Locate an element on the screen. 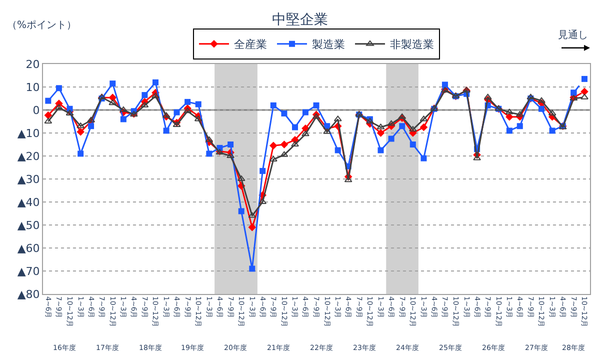 The height and width of the screenshot is (356, 600). legend-label: 製造業 is located at coordinates (328, 45).